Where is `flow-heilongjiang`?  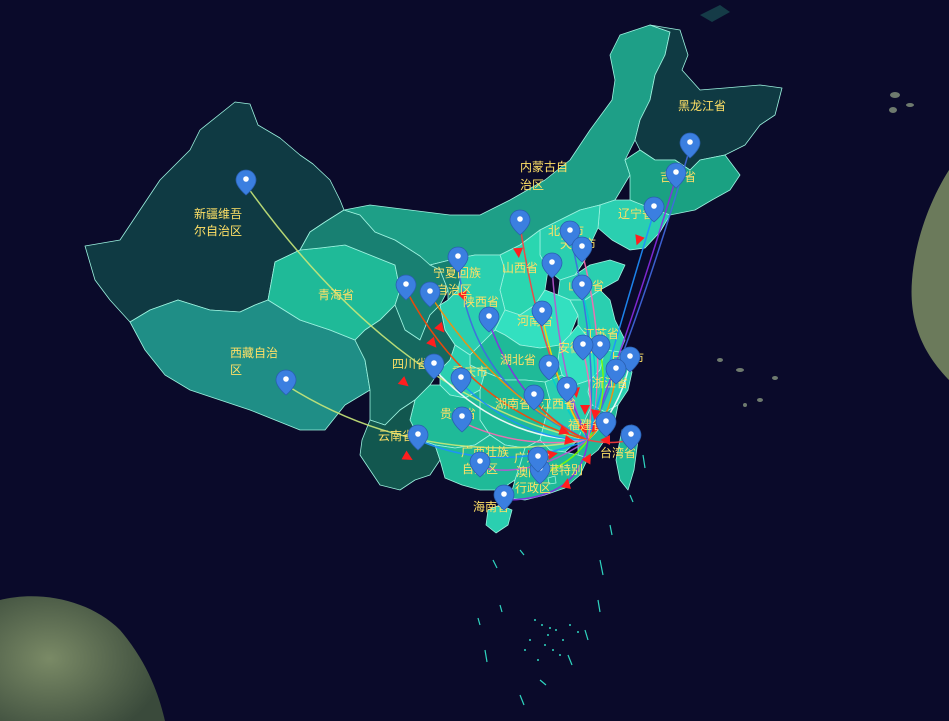
flow-heilongjiang is located at coordinates (639, 294).